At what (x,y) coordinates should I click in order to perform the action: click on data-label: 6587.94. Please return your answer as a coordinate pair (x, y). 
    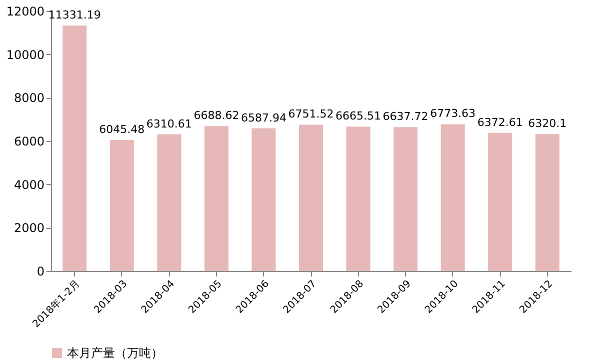
    Looking at the image, I should click on (263, 117).